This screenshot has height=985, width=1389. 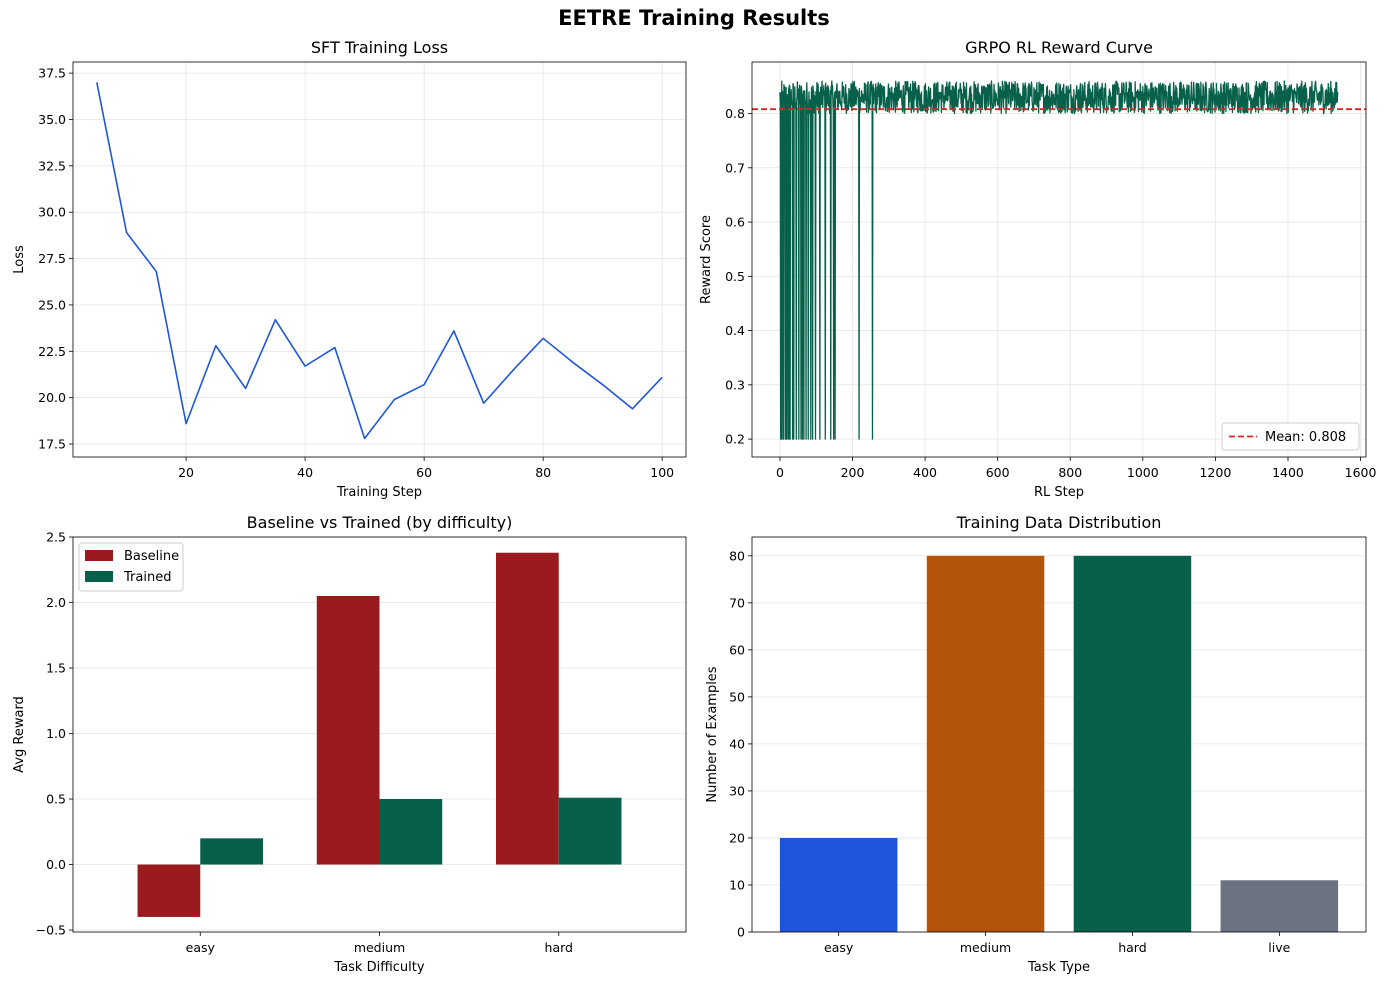 What do you see at coordinates (56, 537) in the screenshot?
I see `y-tick-label: 2.5` at bounding box center [56, 537].